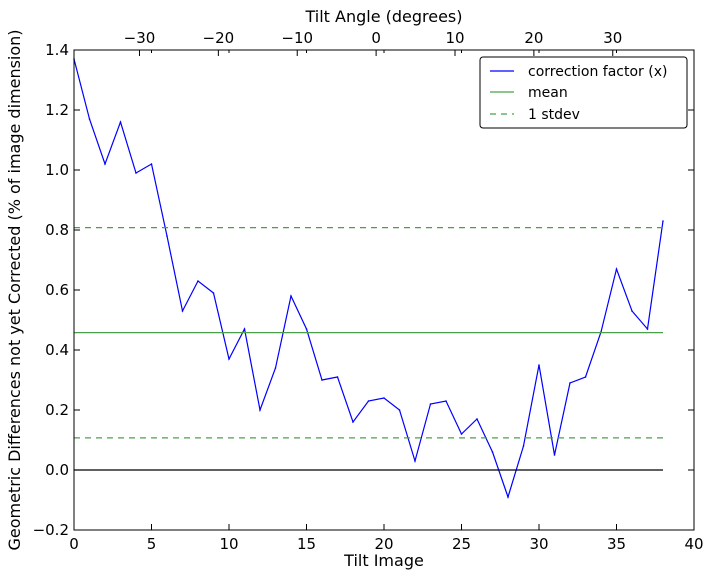  What do you see at coordinates (548, 93) in the screenshot?
I see `legend-label-mean: mean` at bounding box center [548, 93].